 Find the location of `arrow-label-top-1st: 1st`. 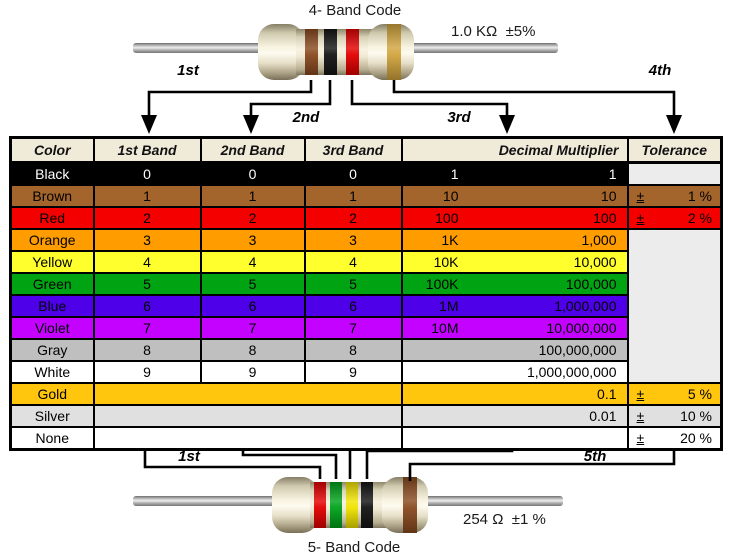

arrow-label-top-1st: 1st is located at coordinates (188, 70).